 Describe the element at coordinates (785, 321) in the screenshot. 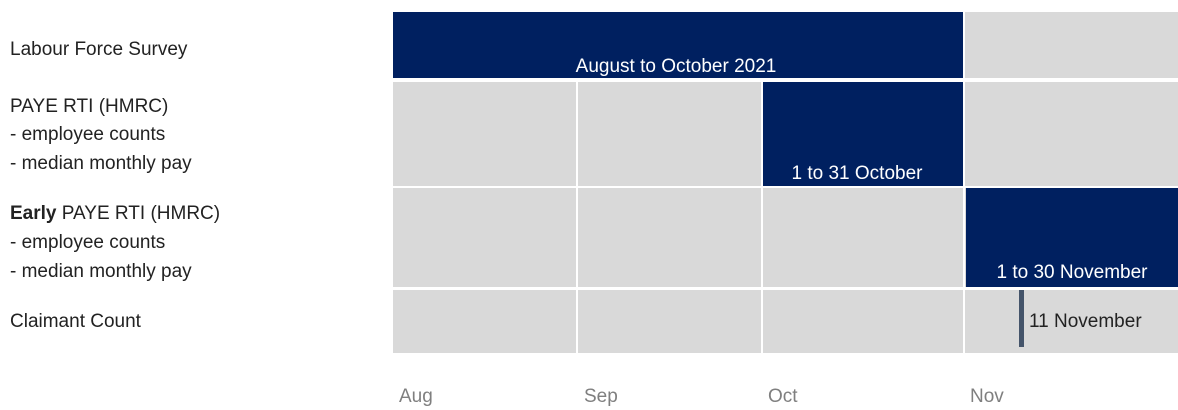

I see `row-bg` at that location.